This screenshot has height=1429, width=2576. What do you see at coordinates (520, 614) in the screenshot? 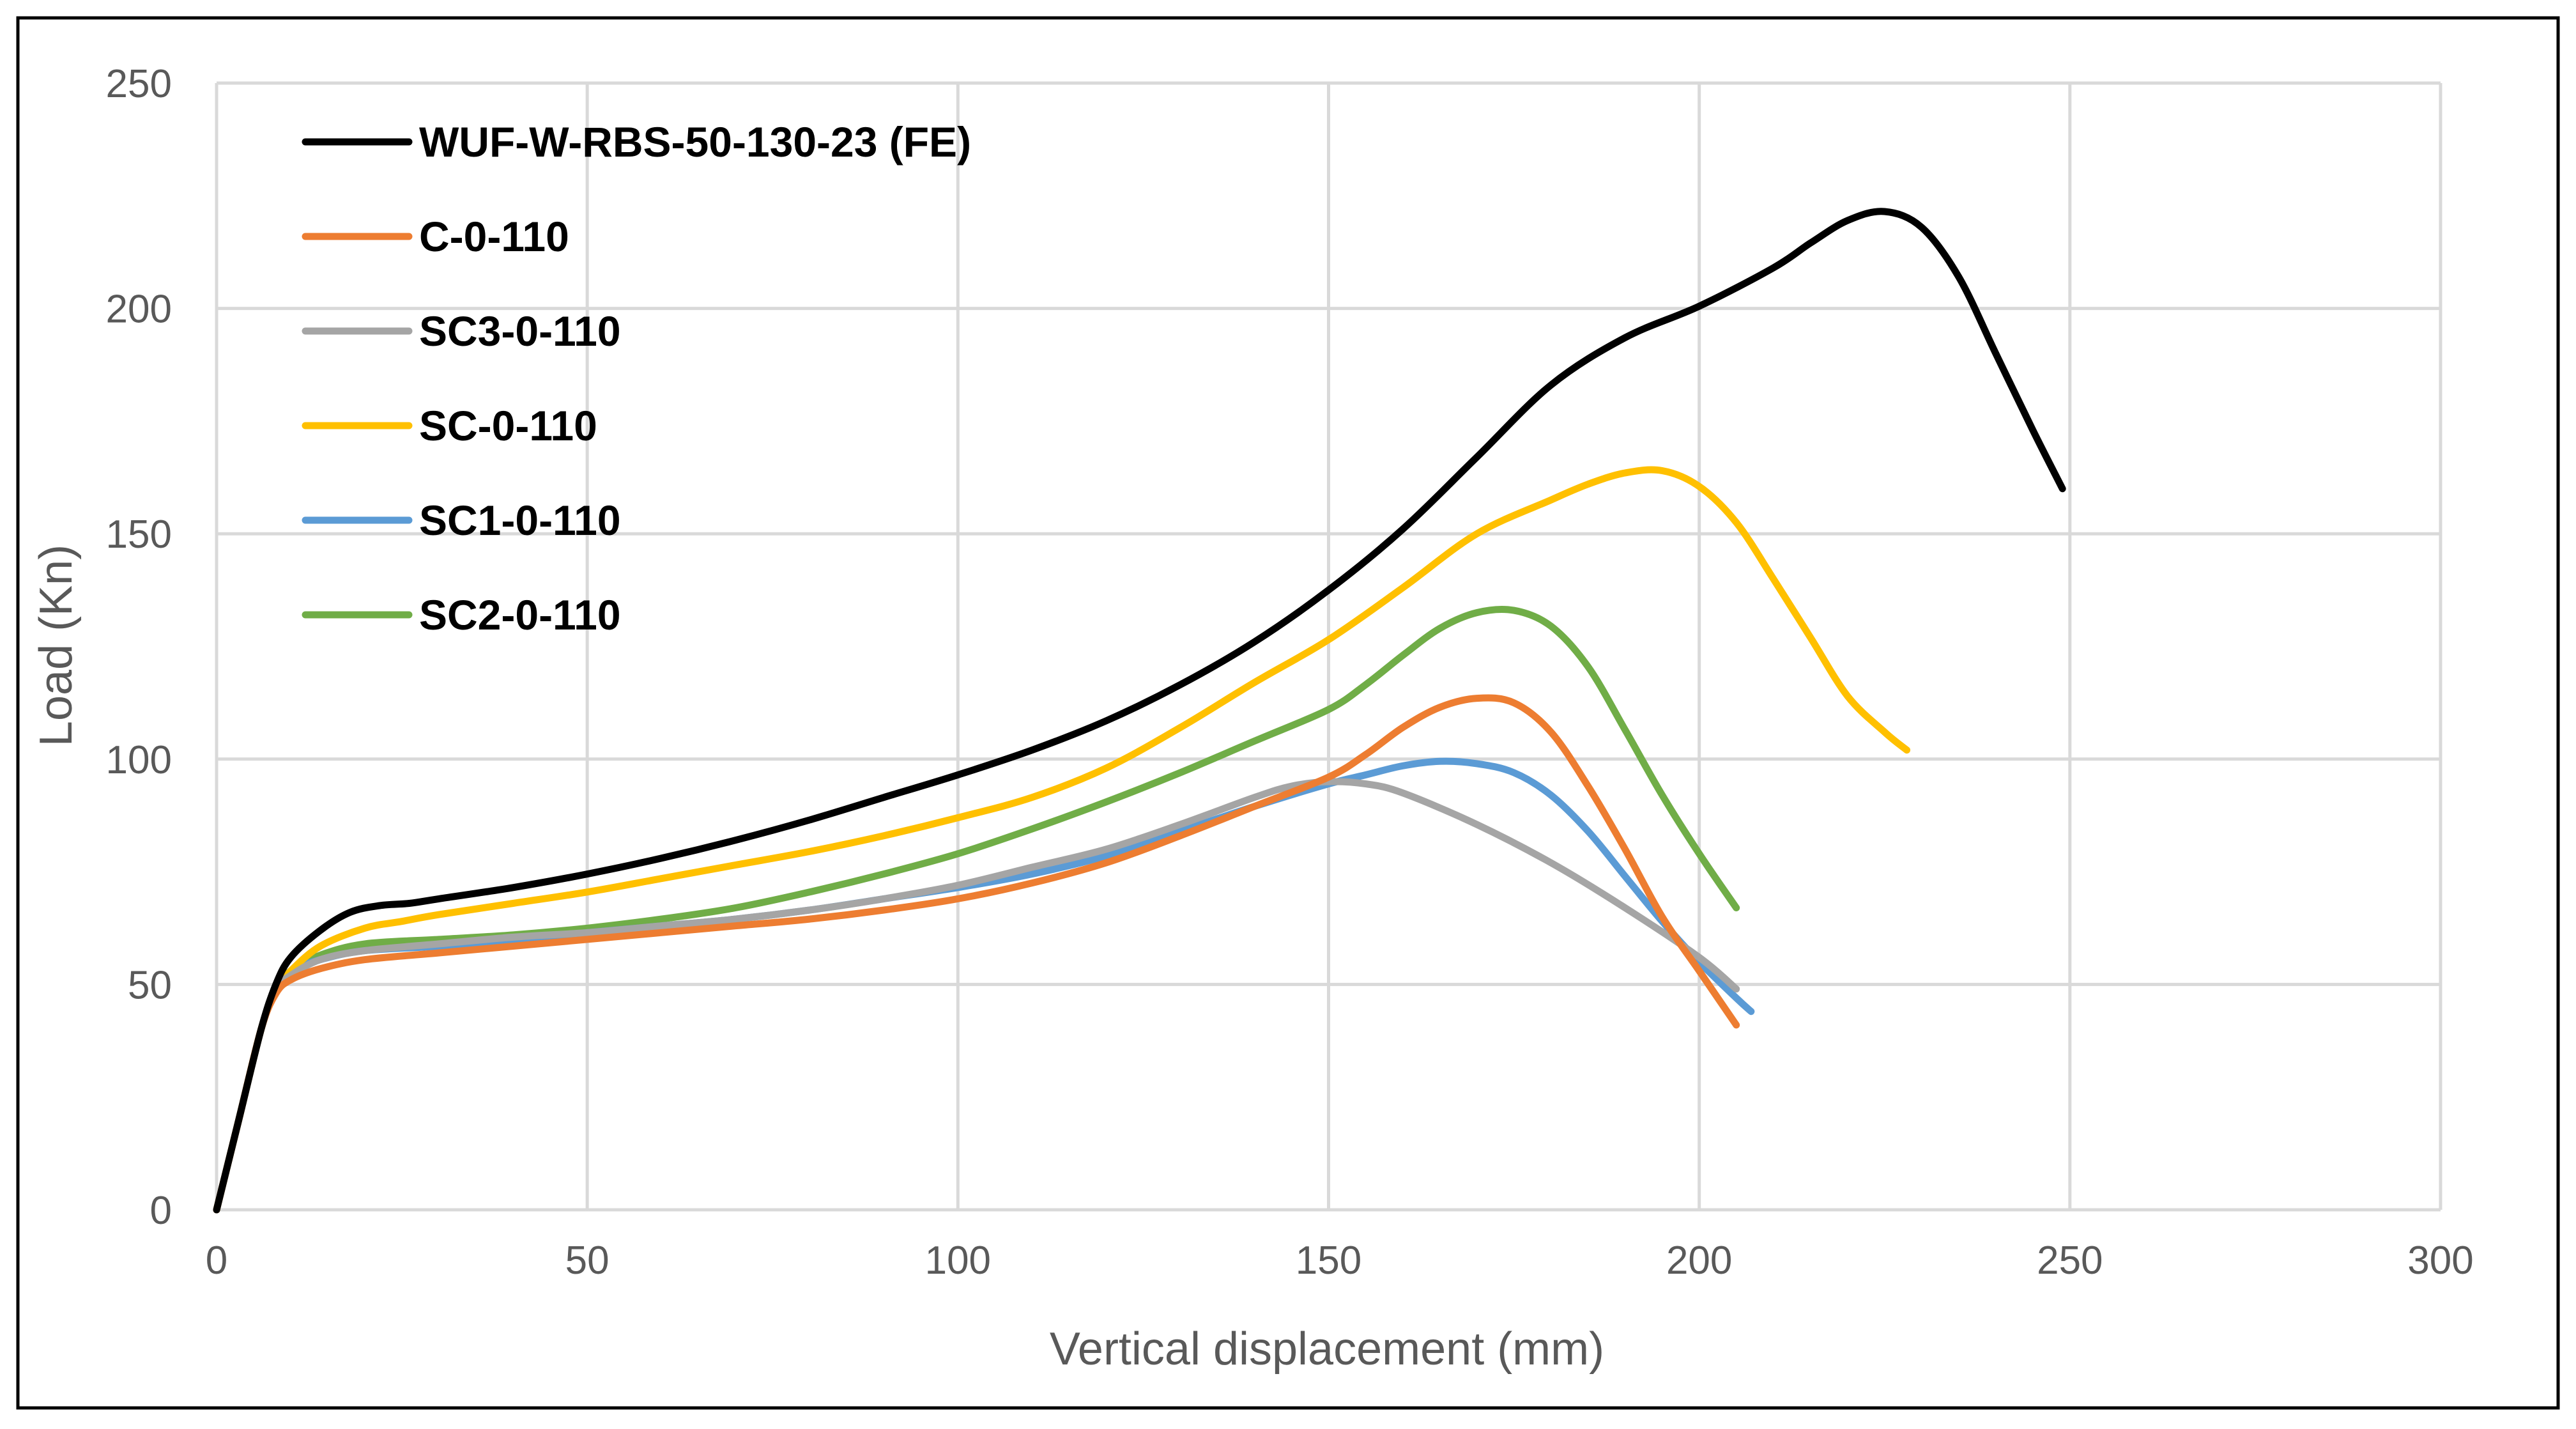
I see `legend-label: SC2-0-110` at bounding box center [520, 614].